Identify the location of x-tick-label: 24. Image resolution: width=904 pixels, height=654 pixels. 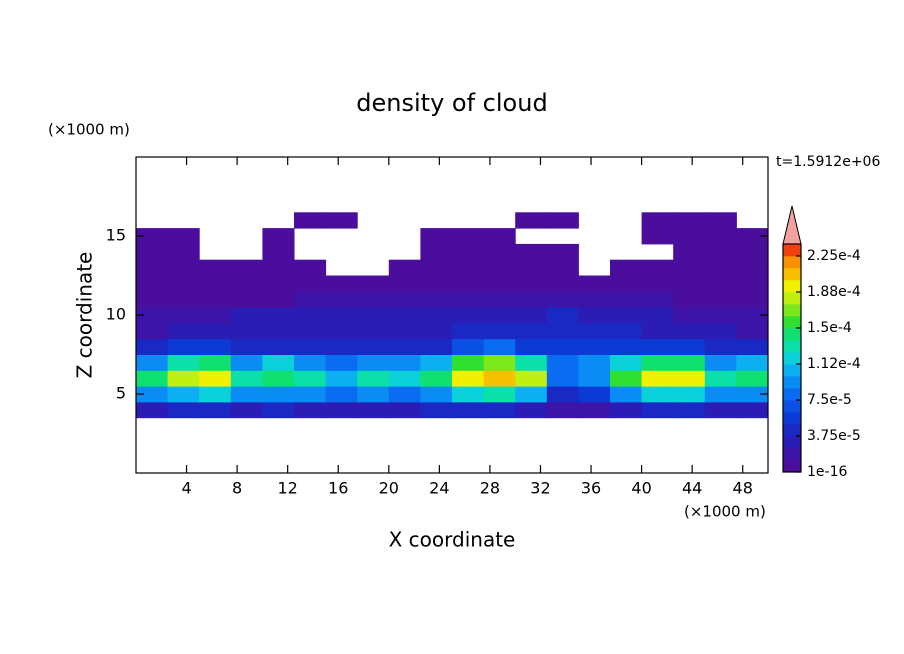
(439, 488).